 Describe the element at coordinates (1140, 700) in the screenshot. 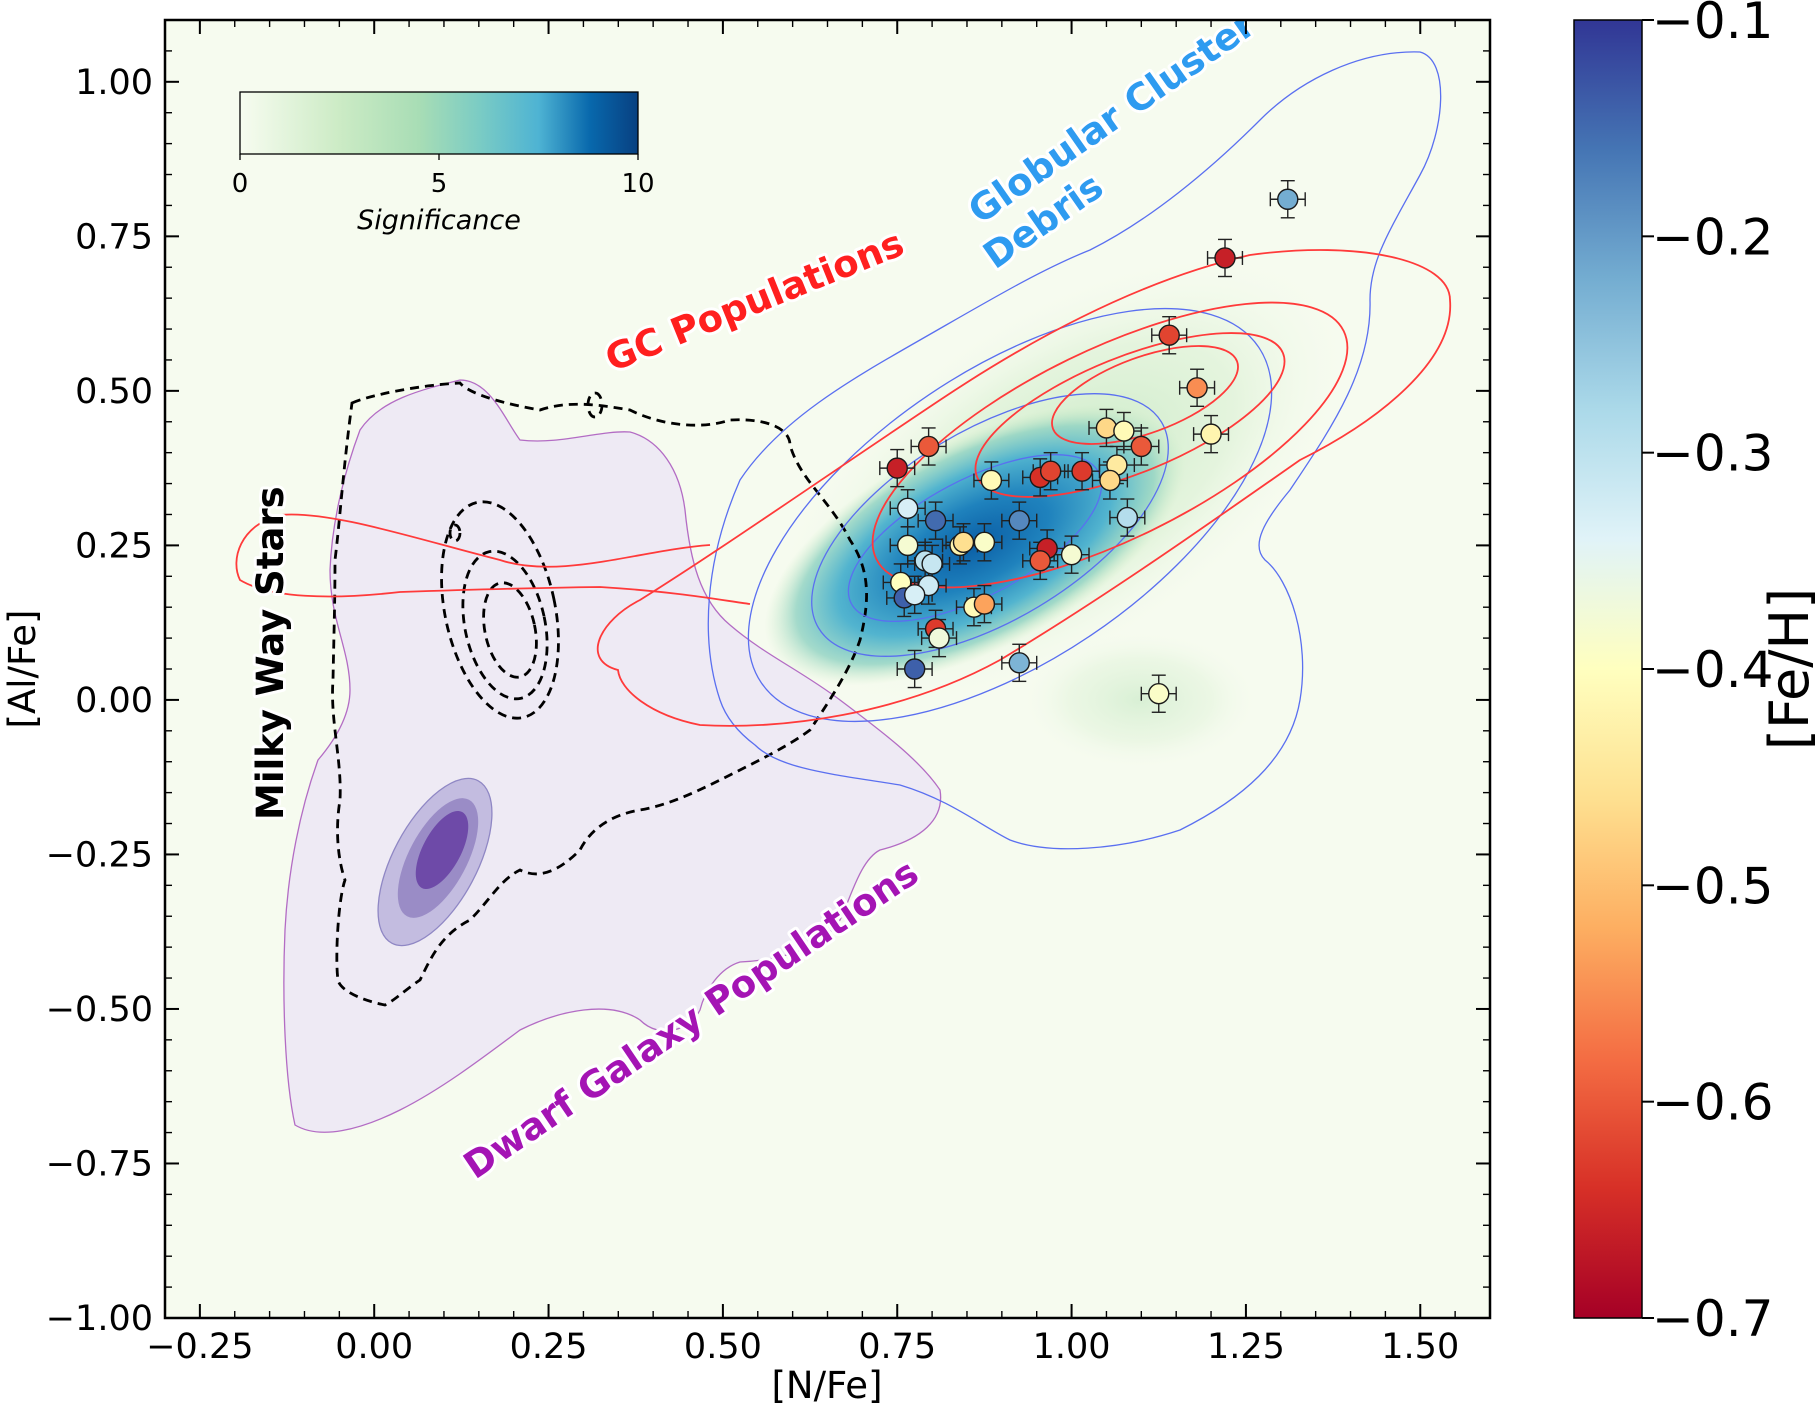

I see `significance-tail-glow` at that location.